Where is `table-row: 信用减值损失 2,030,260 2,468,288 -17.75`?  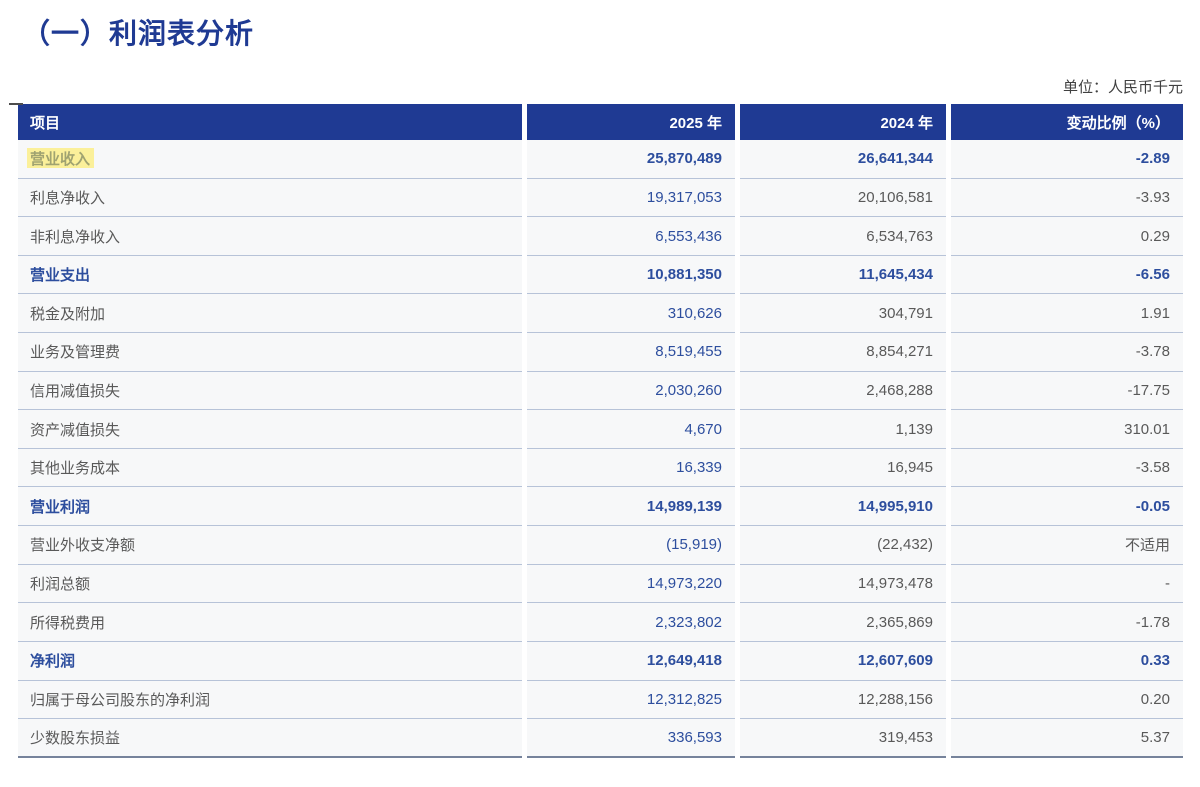
table-row: 信用减值损失 2,030,260 2,468,288 -17.75 is located at coordinates (600, 391).